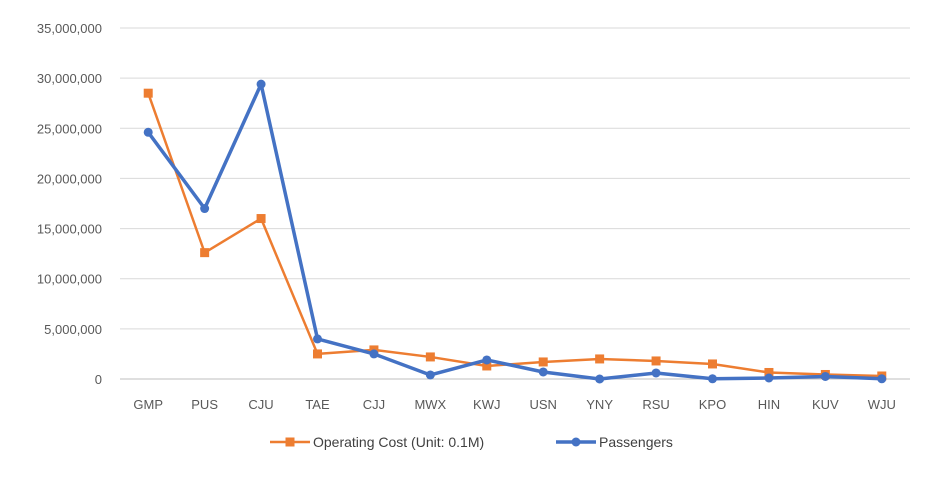 This screenshot has height=477, width=951. What do you see at coordinates (69, 28) in the screenshot?
I see `y-tick-label: 35,000,000` at bounding box center [69, 28].